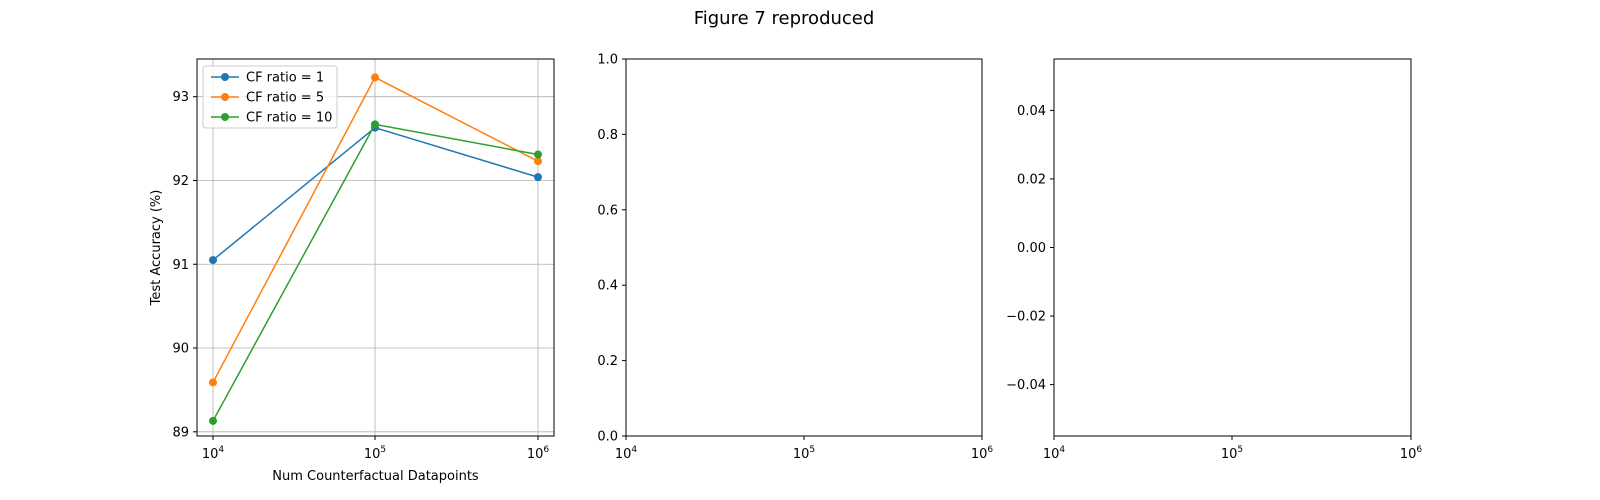 This screenshot has width=1600, height=500. Describe the element at coordinates (607, 210) in the screenshot. I see `y-tick-label: 0.6` at that location.